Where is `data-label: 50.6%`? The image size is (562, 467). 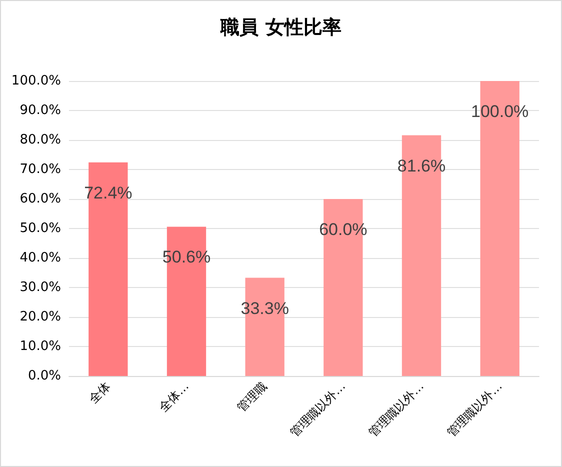
data-label: 50.6% is located at coordinates (186, 257).